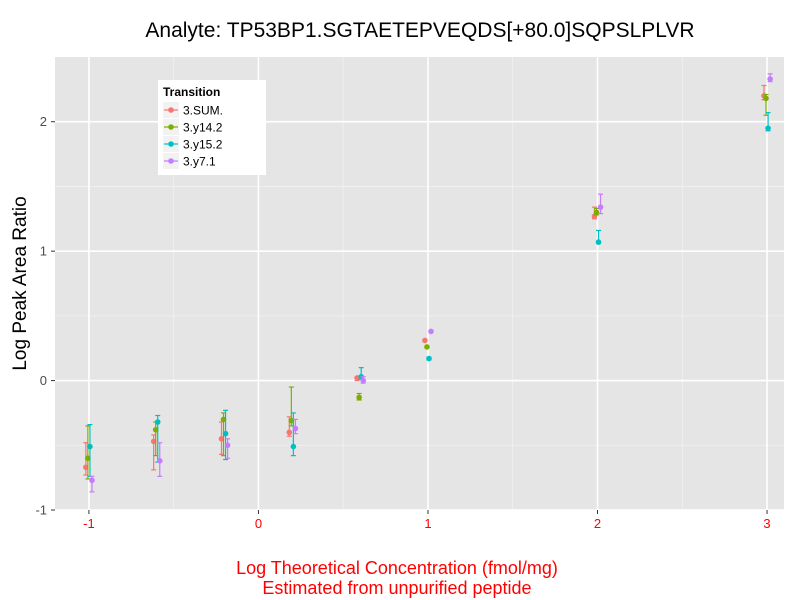 The width and height of the screenshot is (800, 600). I want to click on x-tick-label: 2, so click(597, 523).